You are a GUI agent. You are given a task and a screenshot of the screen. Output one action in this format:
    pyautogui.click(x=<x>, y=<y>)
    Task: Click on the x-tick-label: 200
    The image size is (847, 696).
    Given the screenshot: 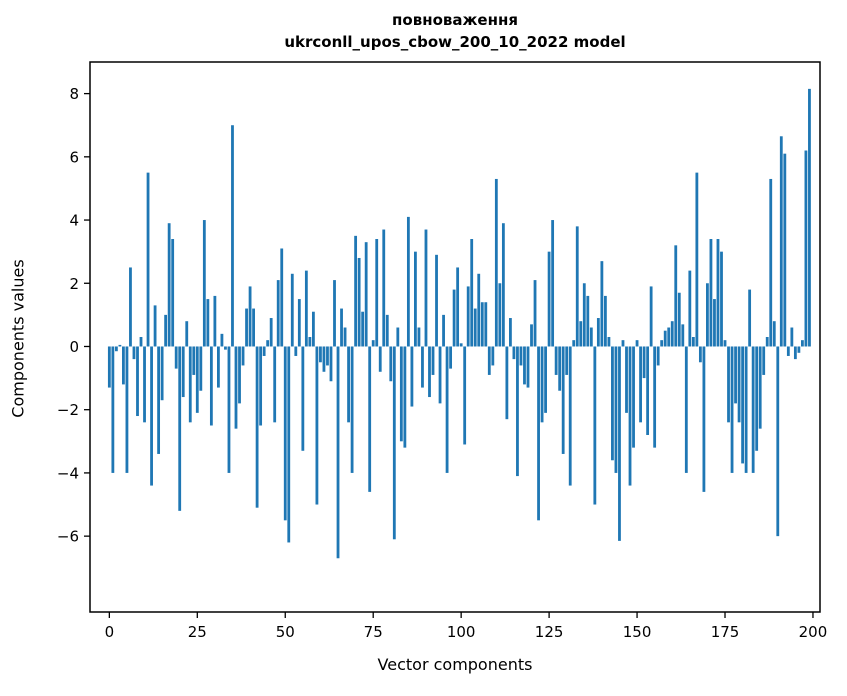 What is the action you would take?
    pyautogui.click(x=813, y=632)
    